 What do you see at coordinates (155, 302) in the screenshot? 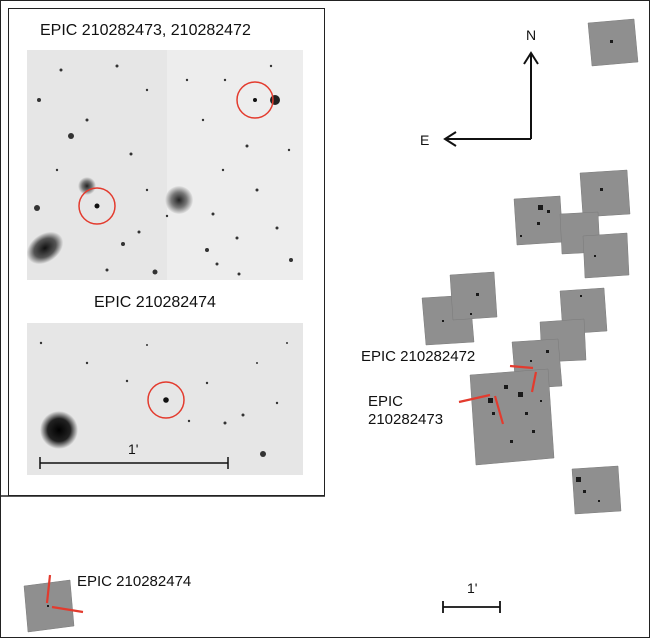
I see `inset-bottom-title: EPIC 210282474` at bounding box center [155, 302].